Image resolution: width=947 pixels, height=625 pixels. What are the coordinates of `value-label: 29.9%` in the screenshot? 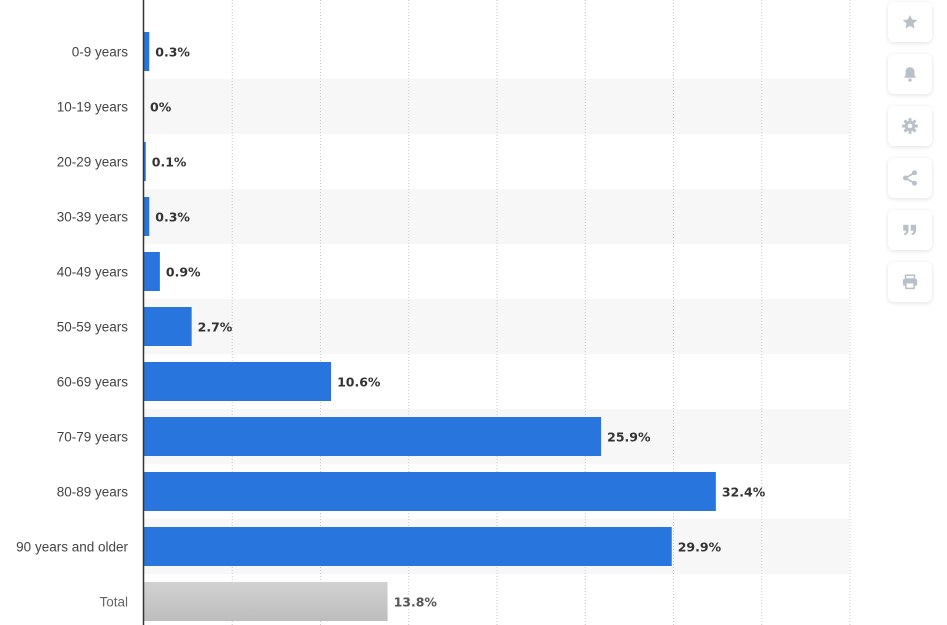 It's located at (700, 547).